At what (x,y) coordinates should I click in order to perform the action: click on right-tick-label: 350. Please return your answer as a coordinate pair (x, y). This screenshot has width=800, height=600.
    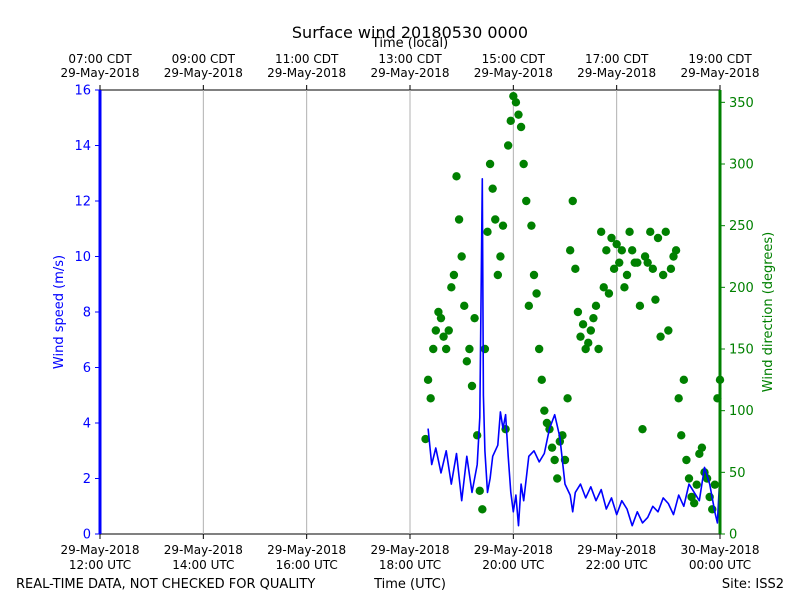
    Looking at the image, I should click on (741, 103).